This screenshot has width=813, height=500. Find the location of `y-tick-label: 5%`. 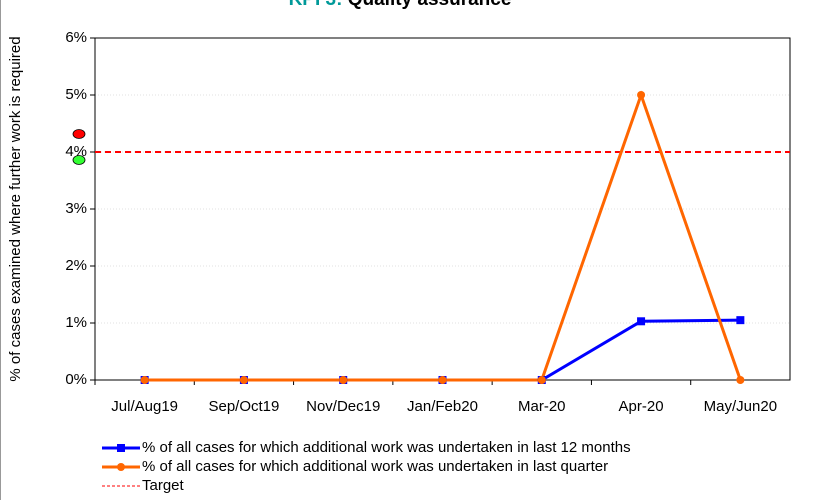

y-tick-label: 5% is located at coordinates (76, 94).